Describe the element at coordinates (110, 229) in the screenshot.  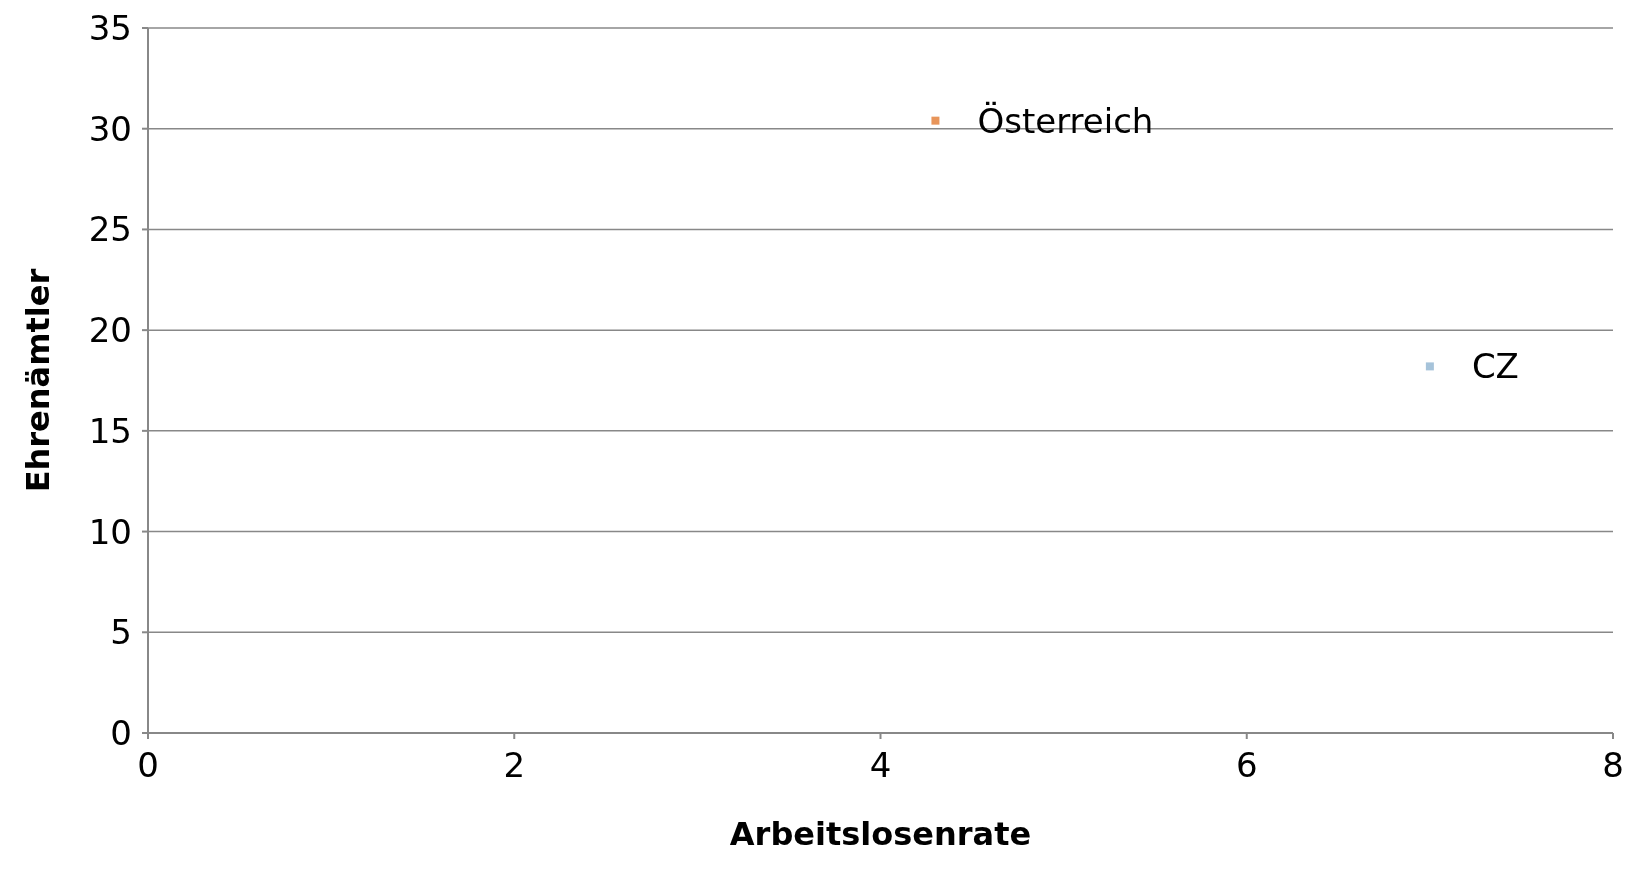
I see `y-tick-label: 25` at that location.